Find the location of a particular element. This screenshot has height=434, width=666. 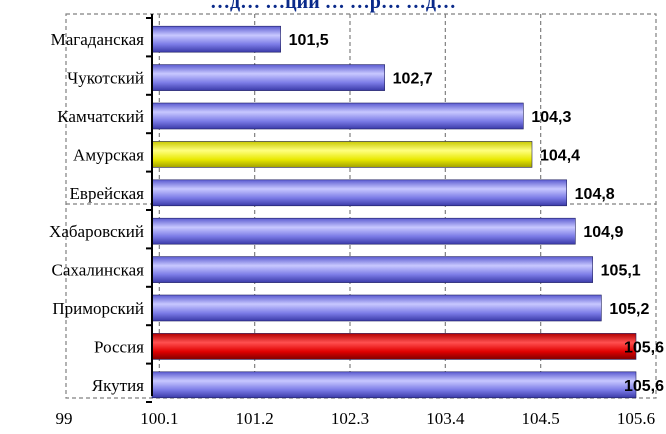

data-label: 105,2 is located at coordinates (629, 309).